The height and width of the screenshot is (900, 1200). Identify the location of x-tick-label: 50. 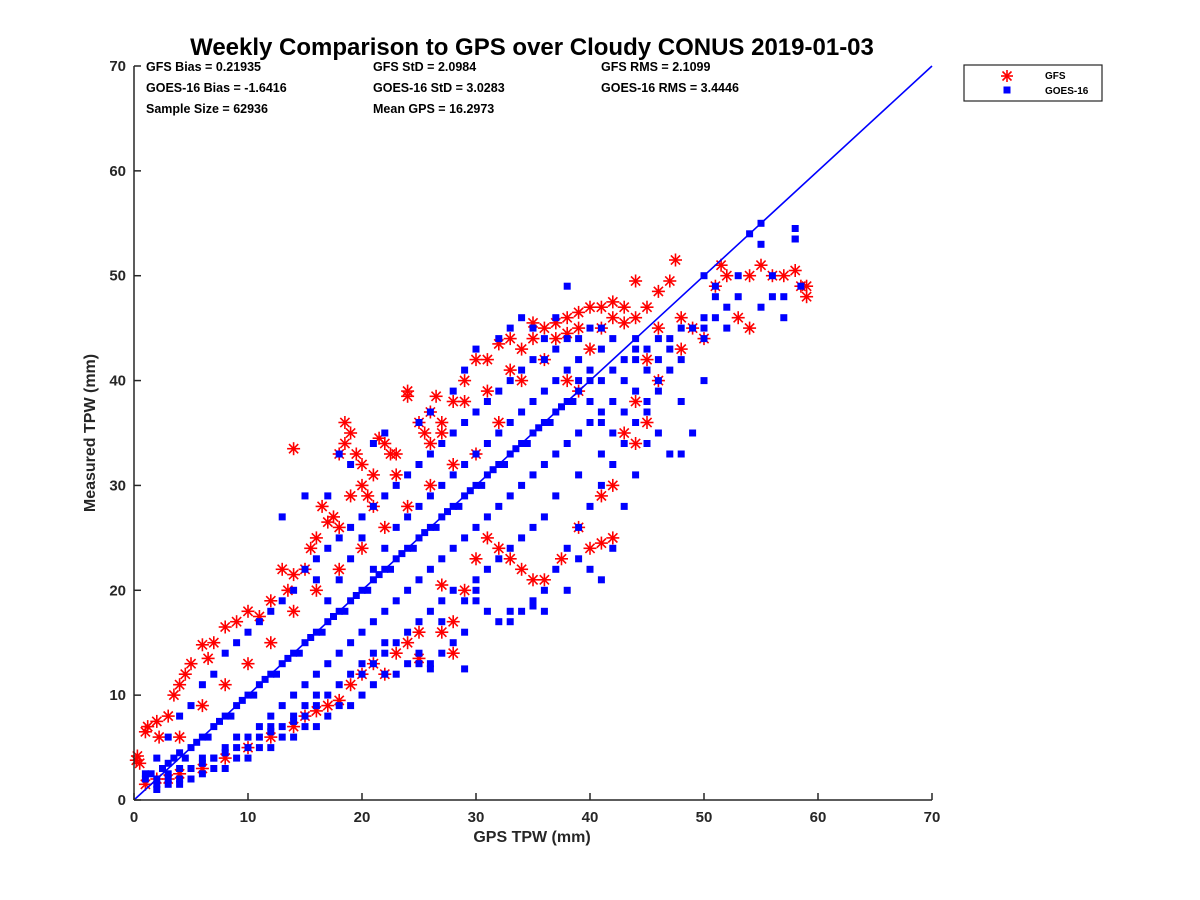
(704, 817).